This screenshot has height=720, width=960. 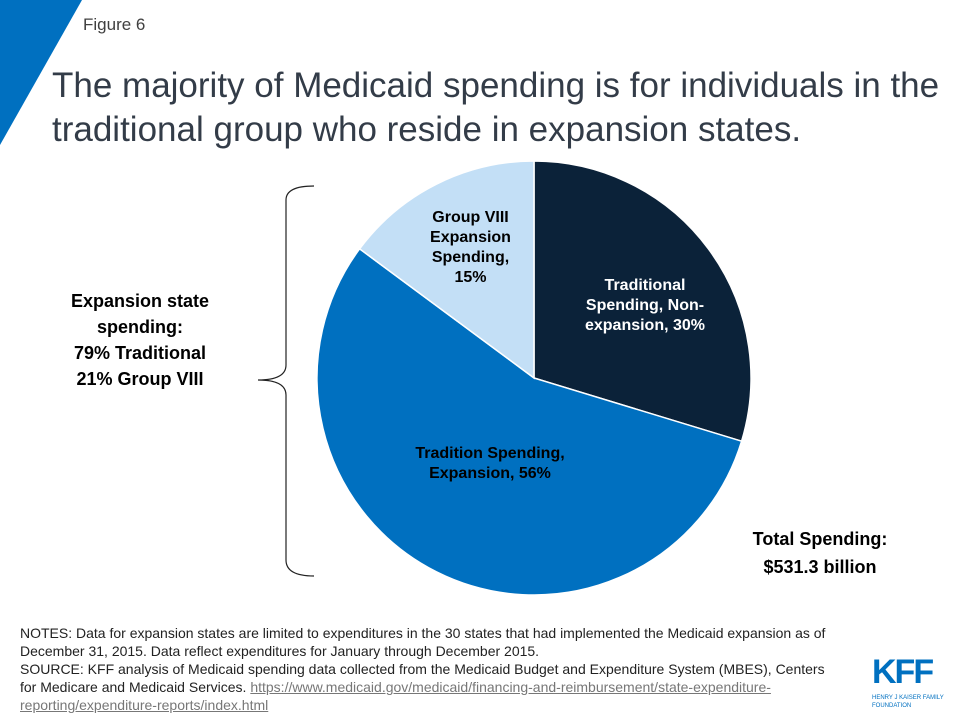 I want to click on logo-subtitle: HENRY J KAISER FAMILY FOUNDATION, so click(x=908, y=702).